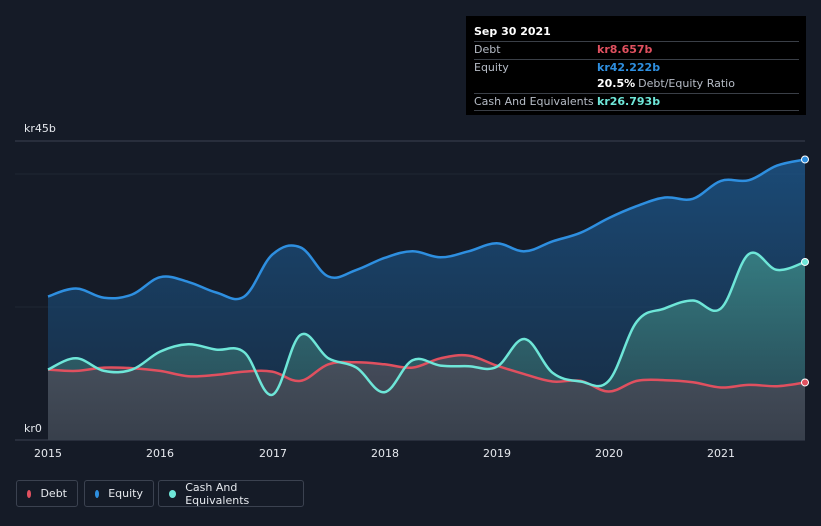 The height and width of the screenshot is (526, 821). What do you see at coordinates (273, 453) in the screenshot?
I see `x-tick-label: 2017` at bounding box center [273, 453].